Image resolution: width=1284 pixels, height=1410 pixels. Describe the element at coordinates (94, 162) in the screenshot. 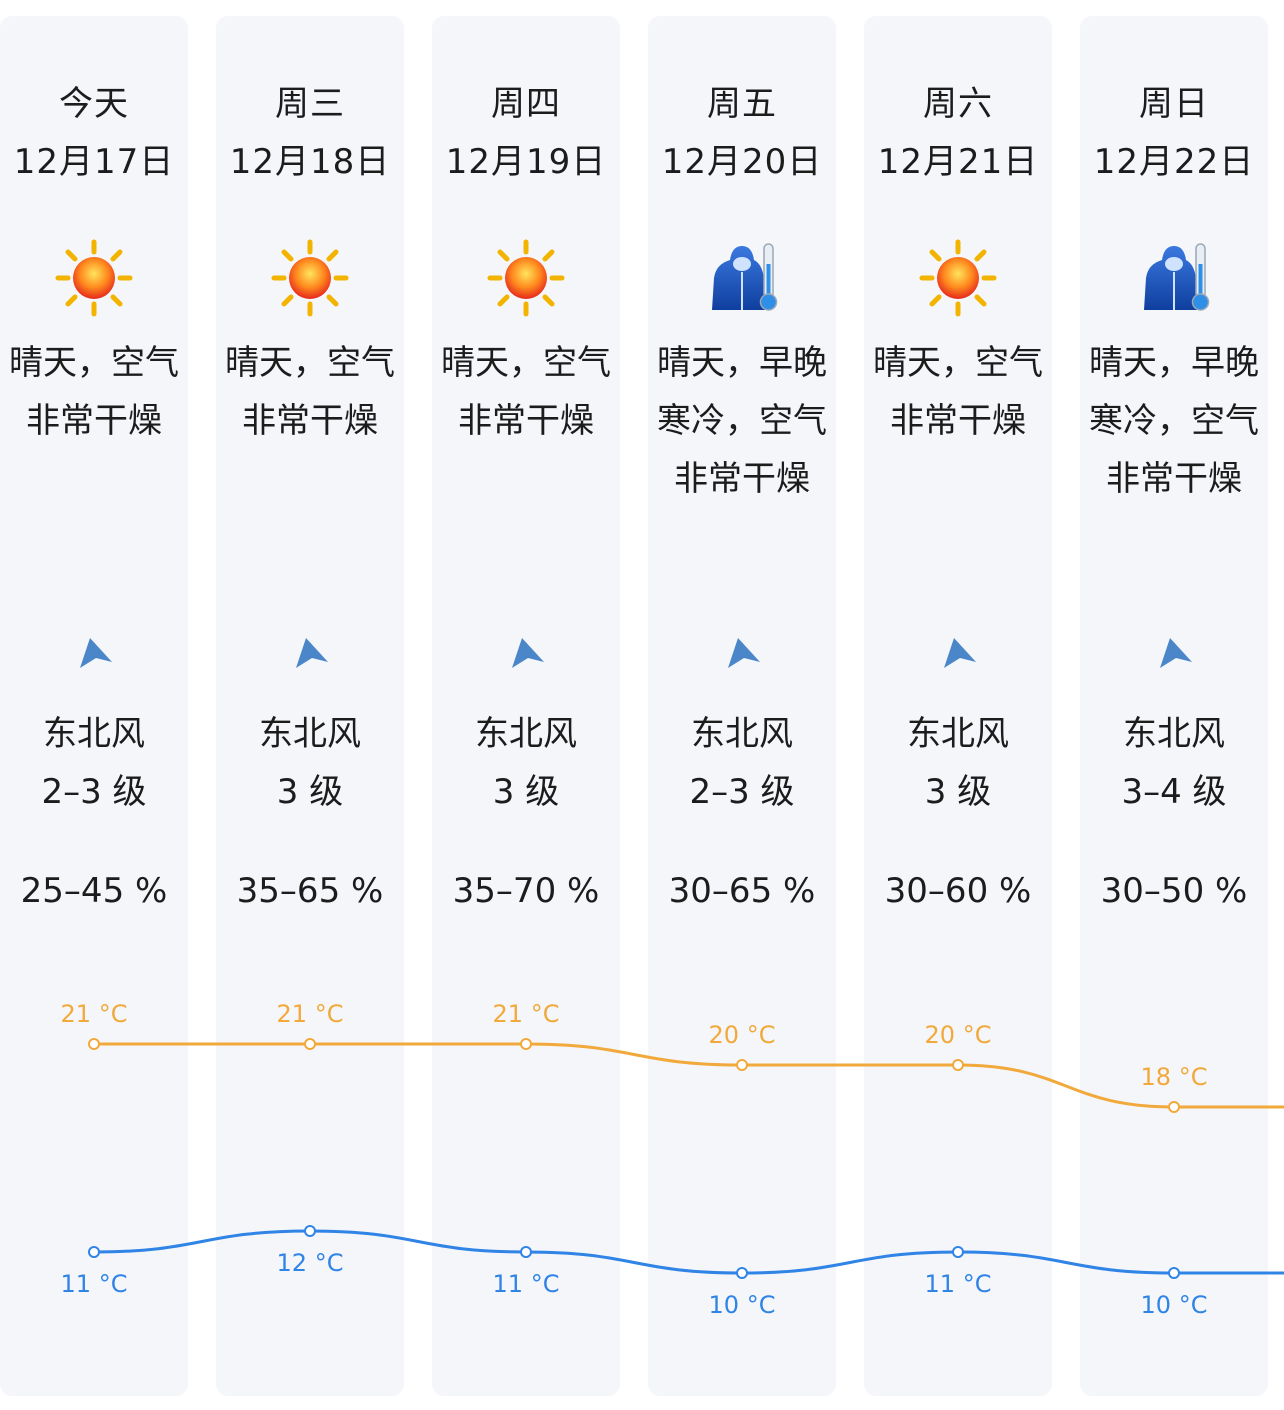

I see `date-label: 12月17日` at that location.